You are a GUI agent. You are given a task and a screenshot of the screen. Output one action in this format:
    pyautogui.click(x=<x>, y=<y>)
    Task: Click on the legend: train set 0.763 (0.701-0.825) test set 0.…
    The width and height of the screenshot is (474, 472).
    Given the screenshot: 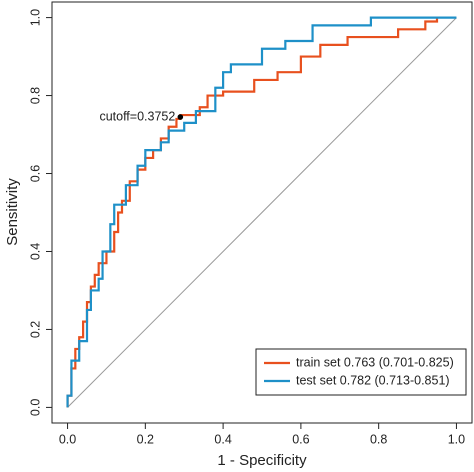 What is the action you would take?
    pyautogui.click(x=361, y=372)
    